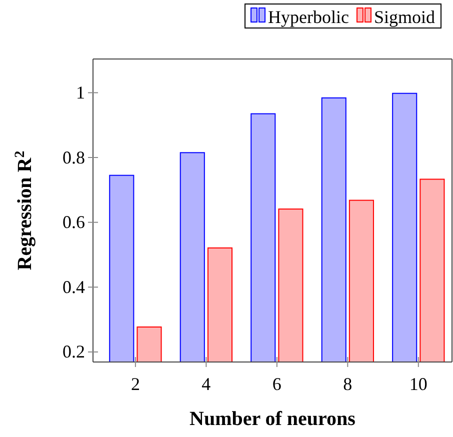  I want to click on y-tick-label: 0.8, so click(73, 157).